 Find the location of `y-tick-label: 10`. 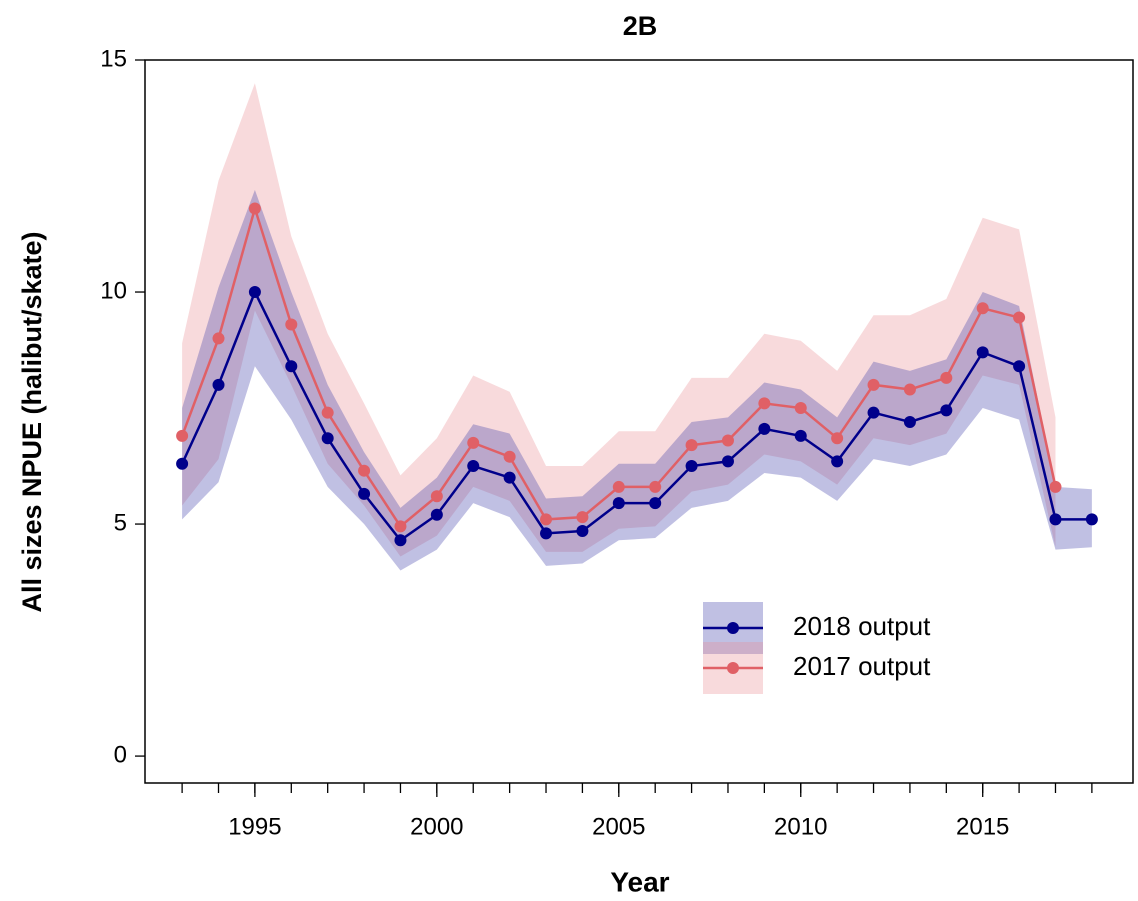

y-tick-label: 10 is located at coordinates (113, 290).